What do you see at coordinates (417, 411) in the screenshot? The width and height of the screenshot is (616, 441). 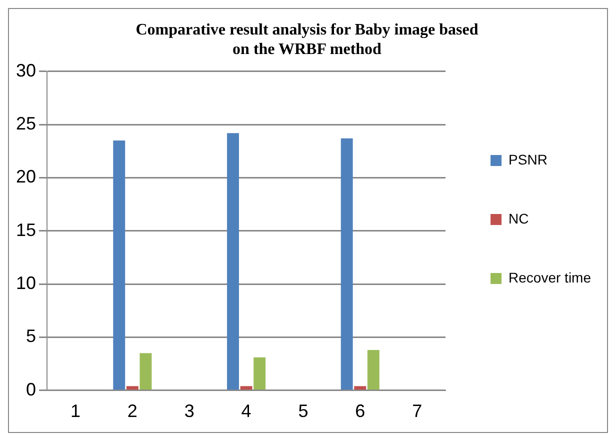 I see `x-tick-label: 7` at bounding box center [417, 411].